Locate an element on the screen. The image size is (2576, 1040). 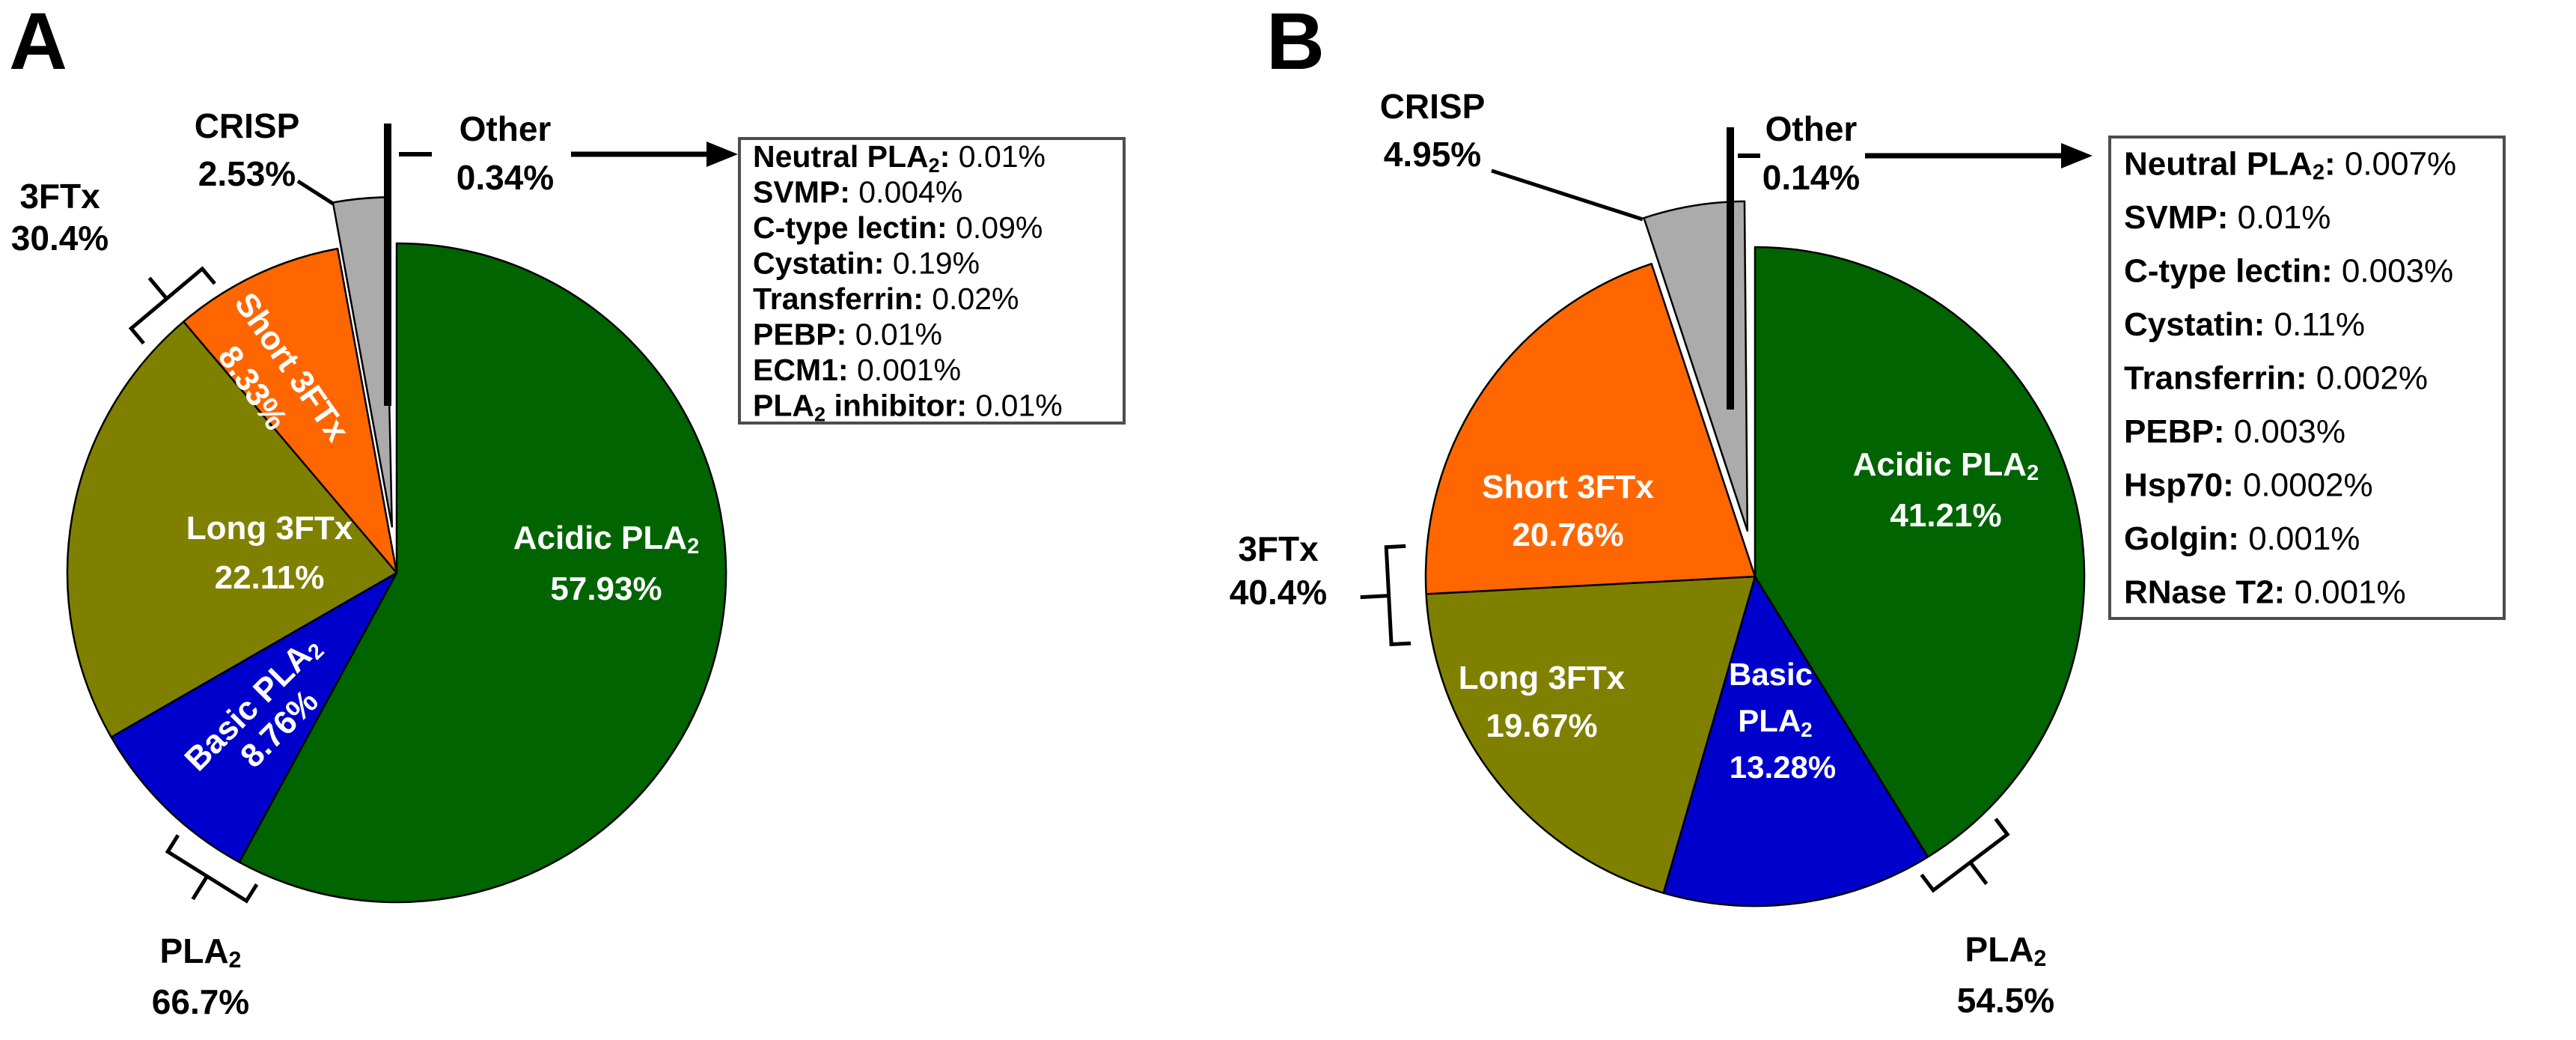
slice-label: 19.67% is located at coordinates (1542, 726).